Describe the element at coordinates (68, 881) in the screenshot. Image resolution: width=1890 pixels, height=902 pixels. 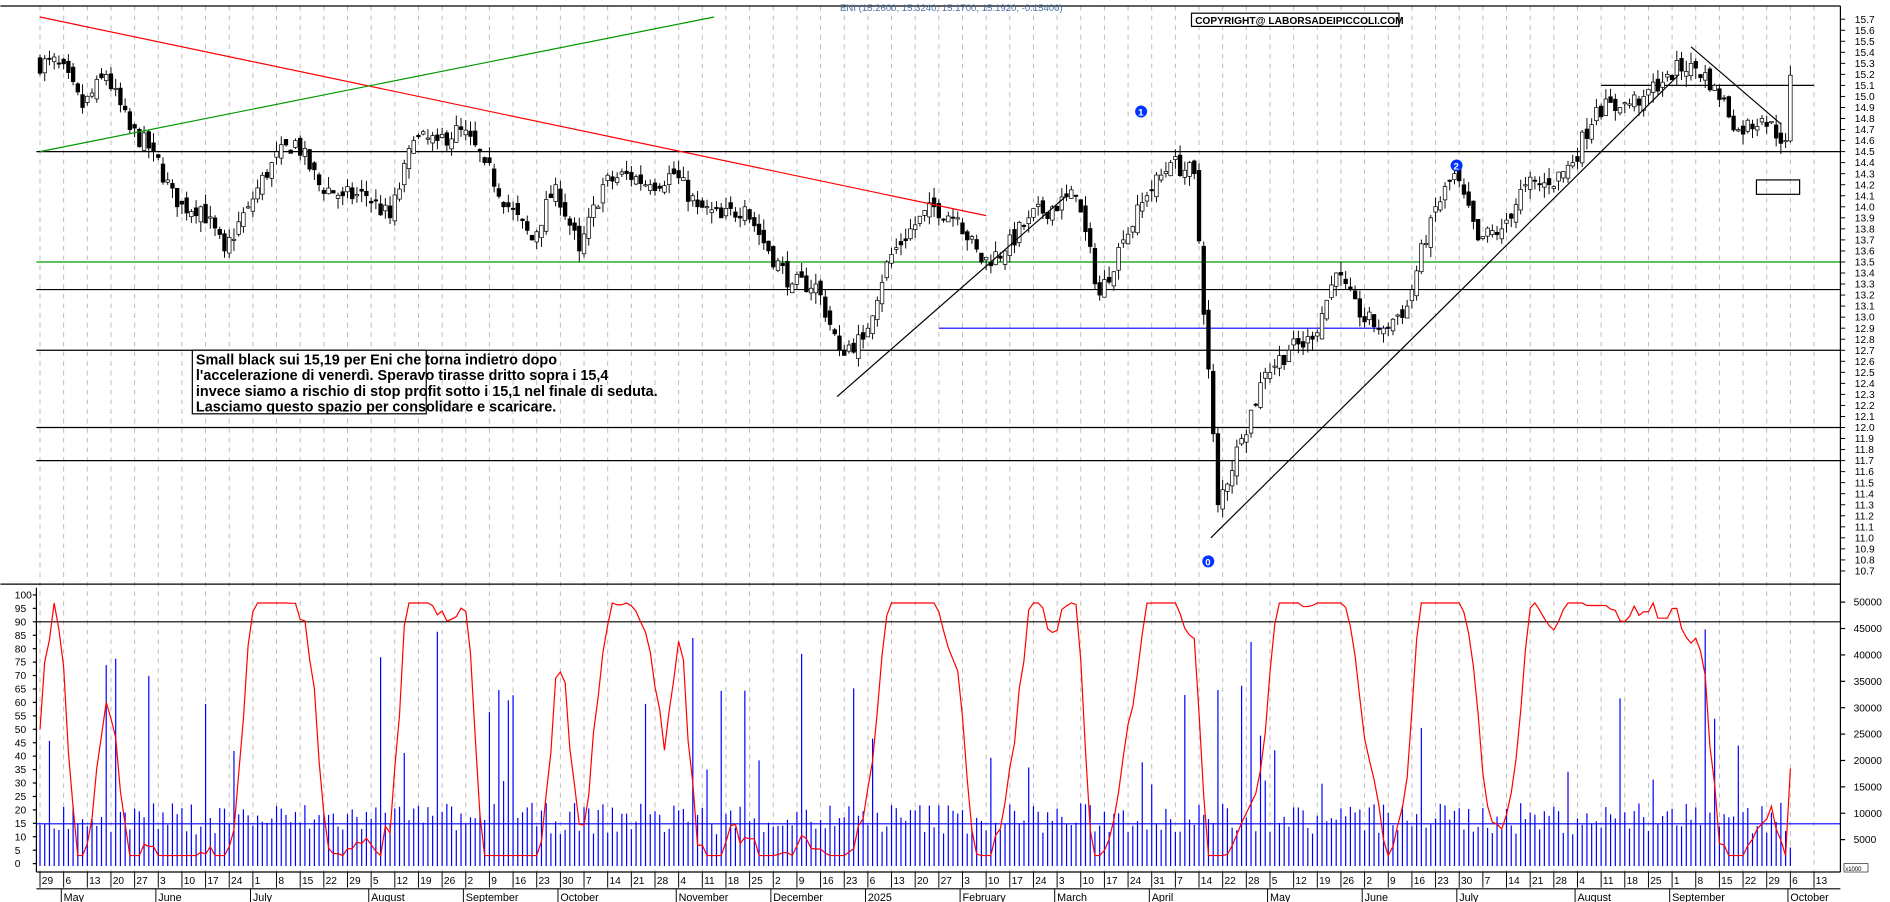
I see `x-tick-label: 6` at that location.